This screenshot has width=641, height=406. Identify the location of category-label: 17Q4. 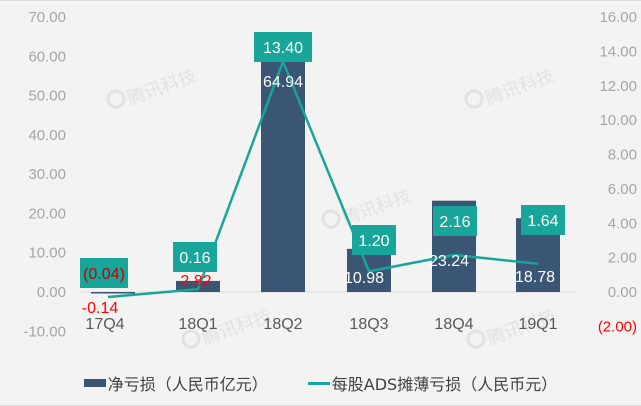
(104, 324).